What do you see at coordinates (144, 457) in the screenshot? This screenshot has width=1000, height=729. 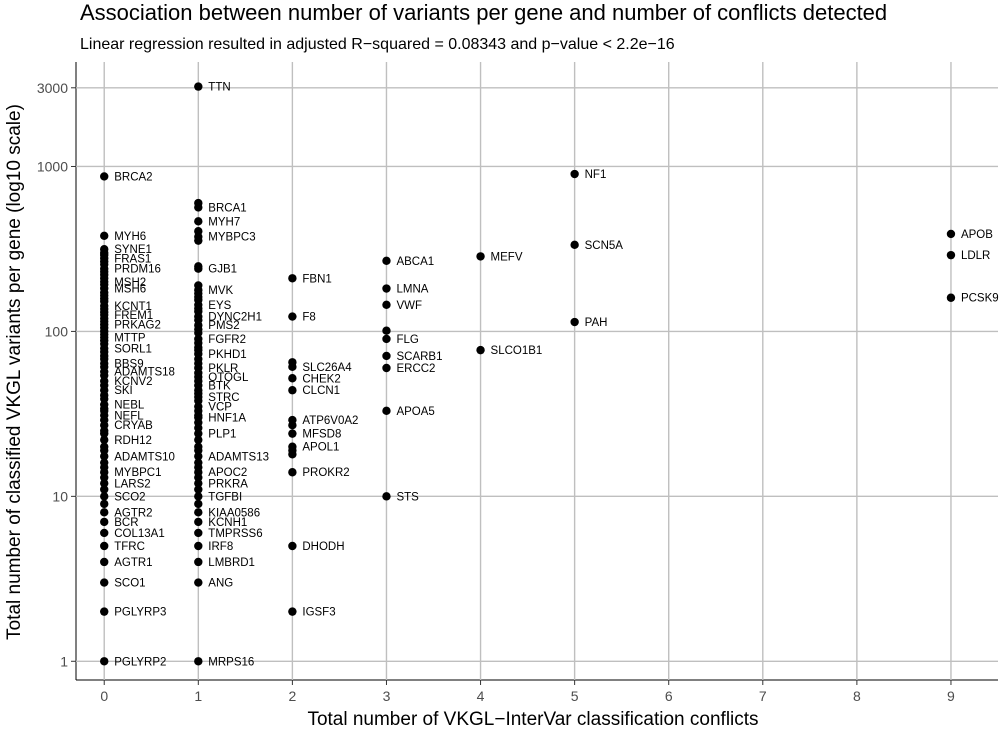 I see `point-label: ADAMTS10` at bounding box center [144, 457].